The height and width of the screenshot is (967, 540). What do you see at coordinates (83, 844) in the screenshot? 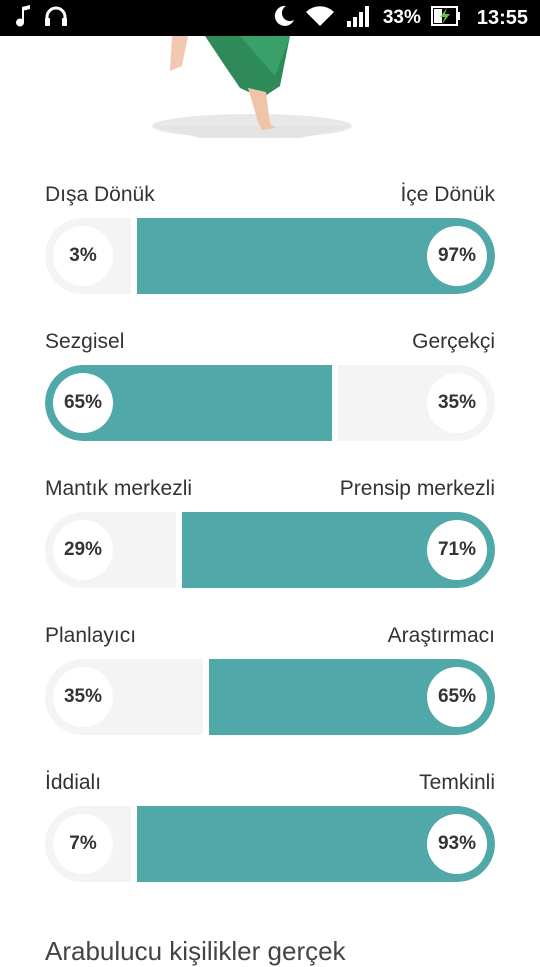
I see `trait-left-percent: 7%` at bounding box center [83, 844].